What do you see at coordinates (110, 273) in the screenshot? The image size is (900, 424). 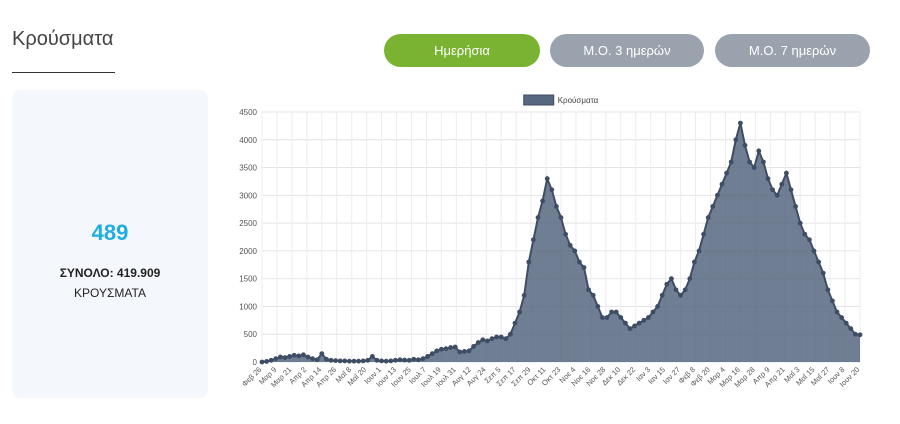 I see `total-cases-value: ΣΥΝΟΛΟ: 419.909` at bounding box center [110, 273].